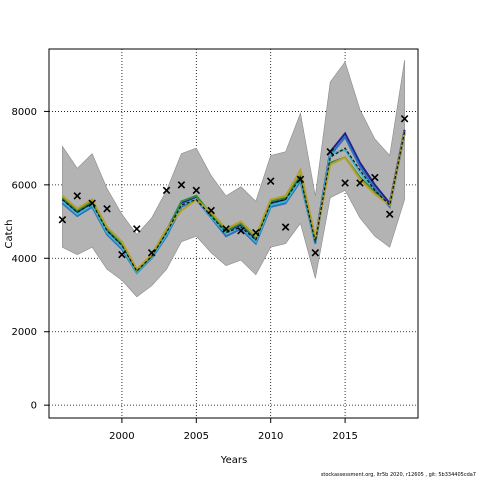 The width and height of the screenshot is (480, 480). Describe the element at coordinates (233, 460) in the screenshot. I see `x-axis-title: Years` at that location.